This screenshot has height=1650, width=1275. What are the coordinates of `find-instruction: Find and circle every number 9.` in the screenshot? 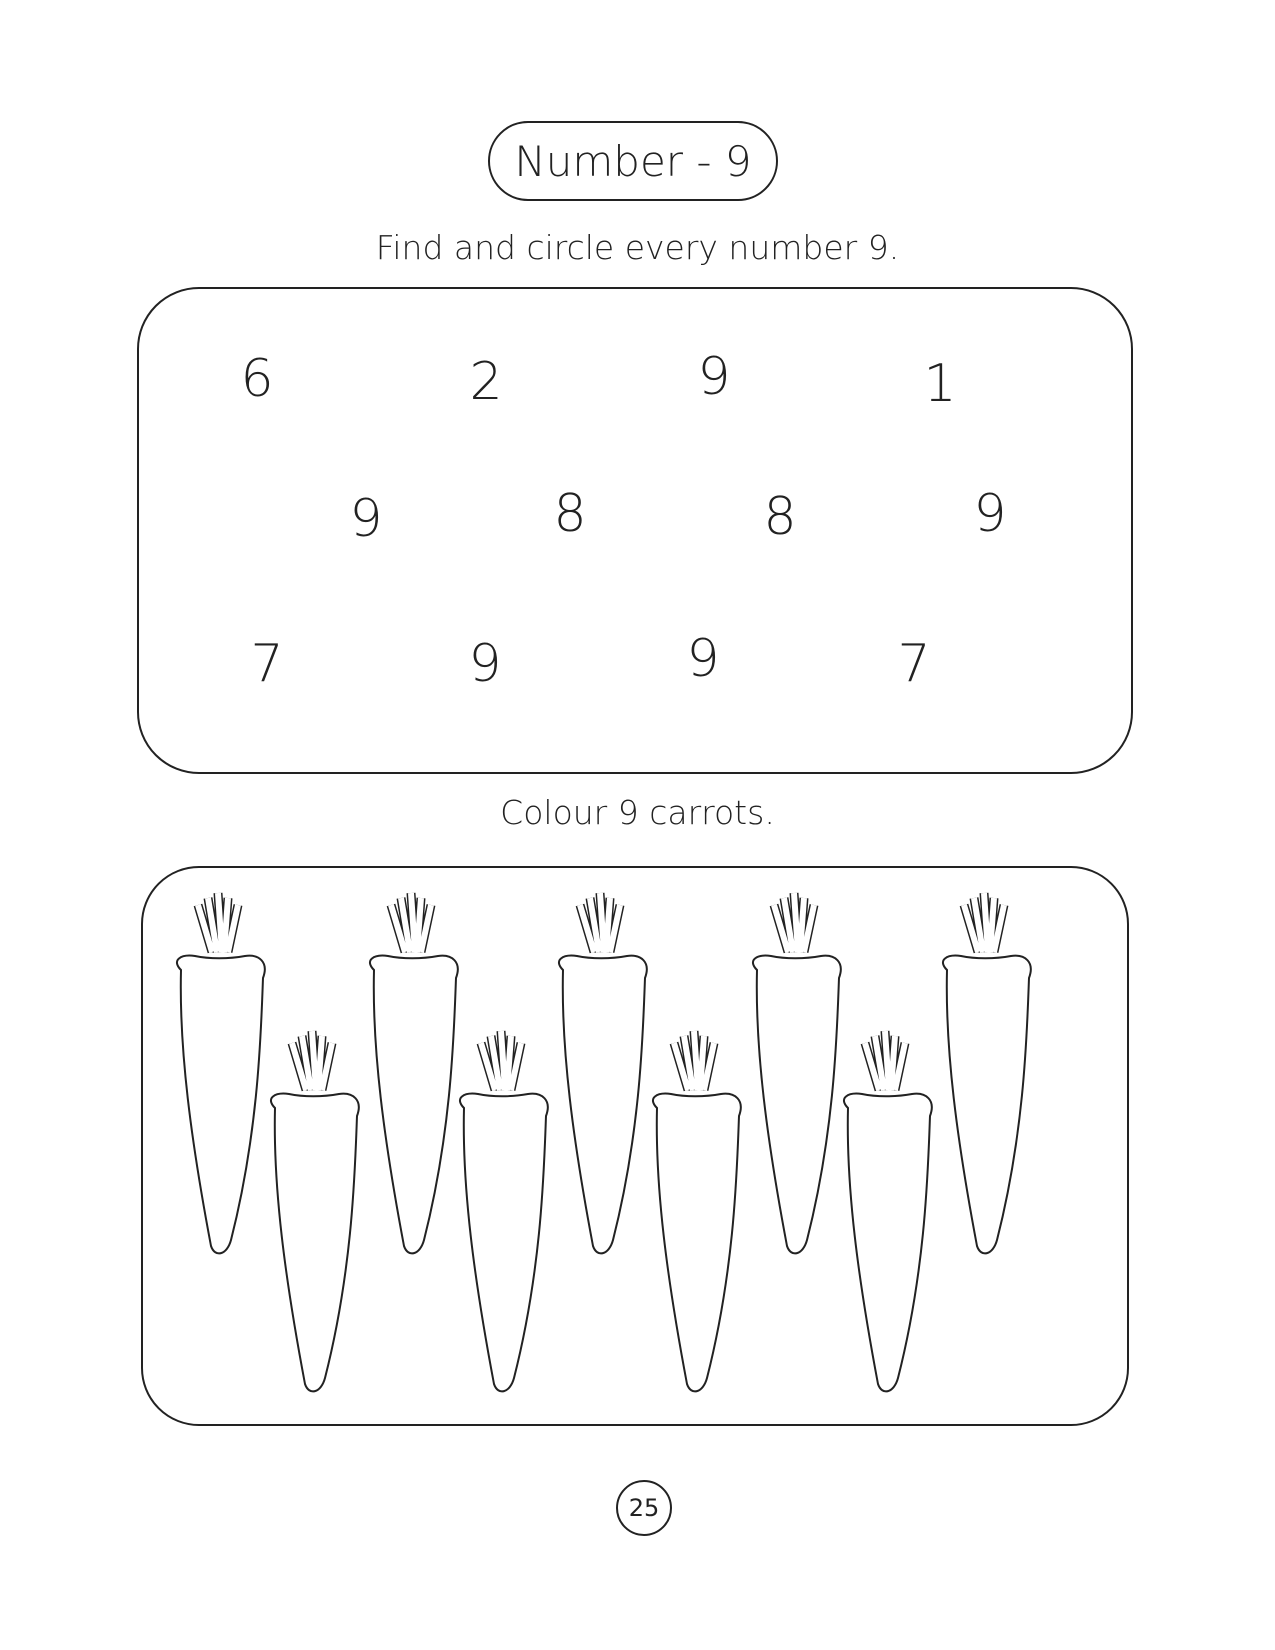 It's located at (637, 247).